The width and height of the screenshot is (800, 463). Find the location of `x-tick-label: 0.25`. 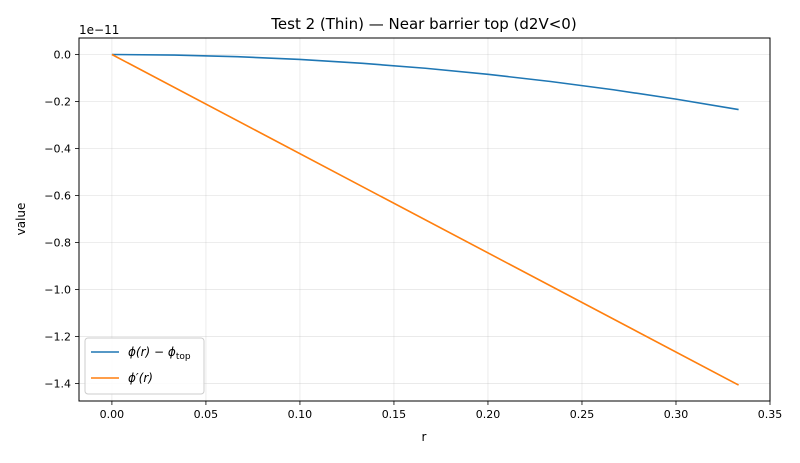

x-tick-label: 0.25 is located at coordinates (582, 414).